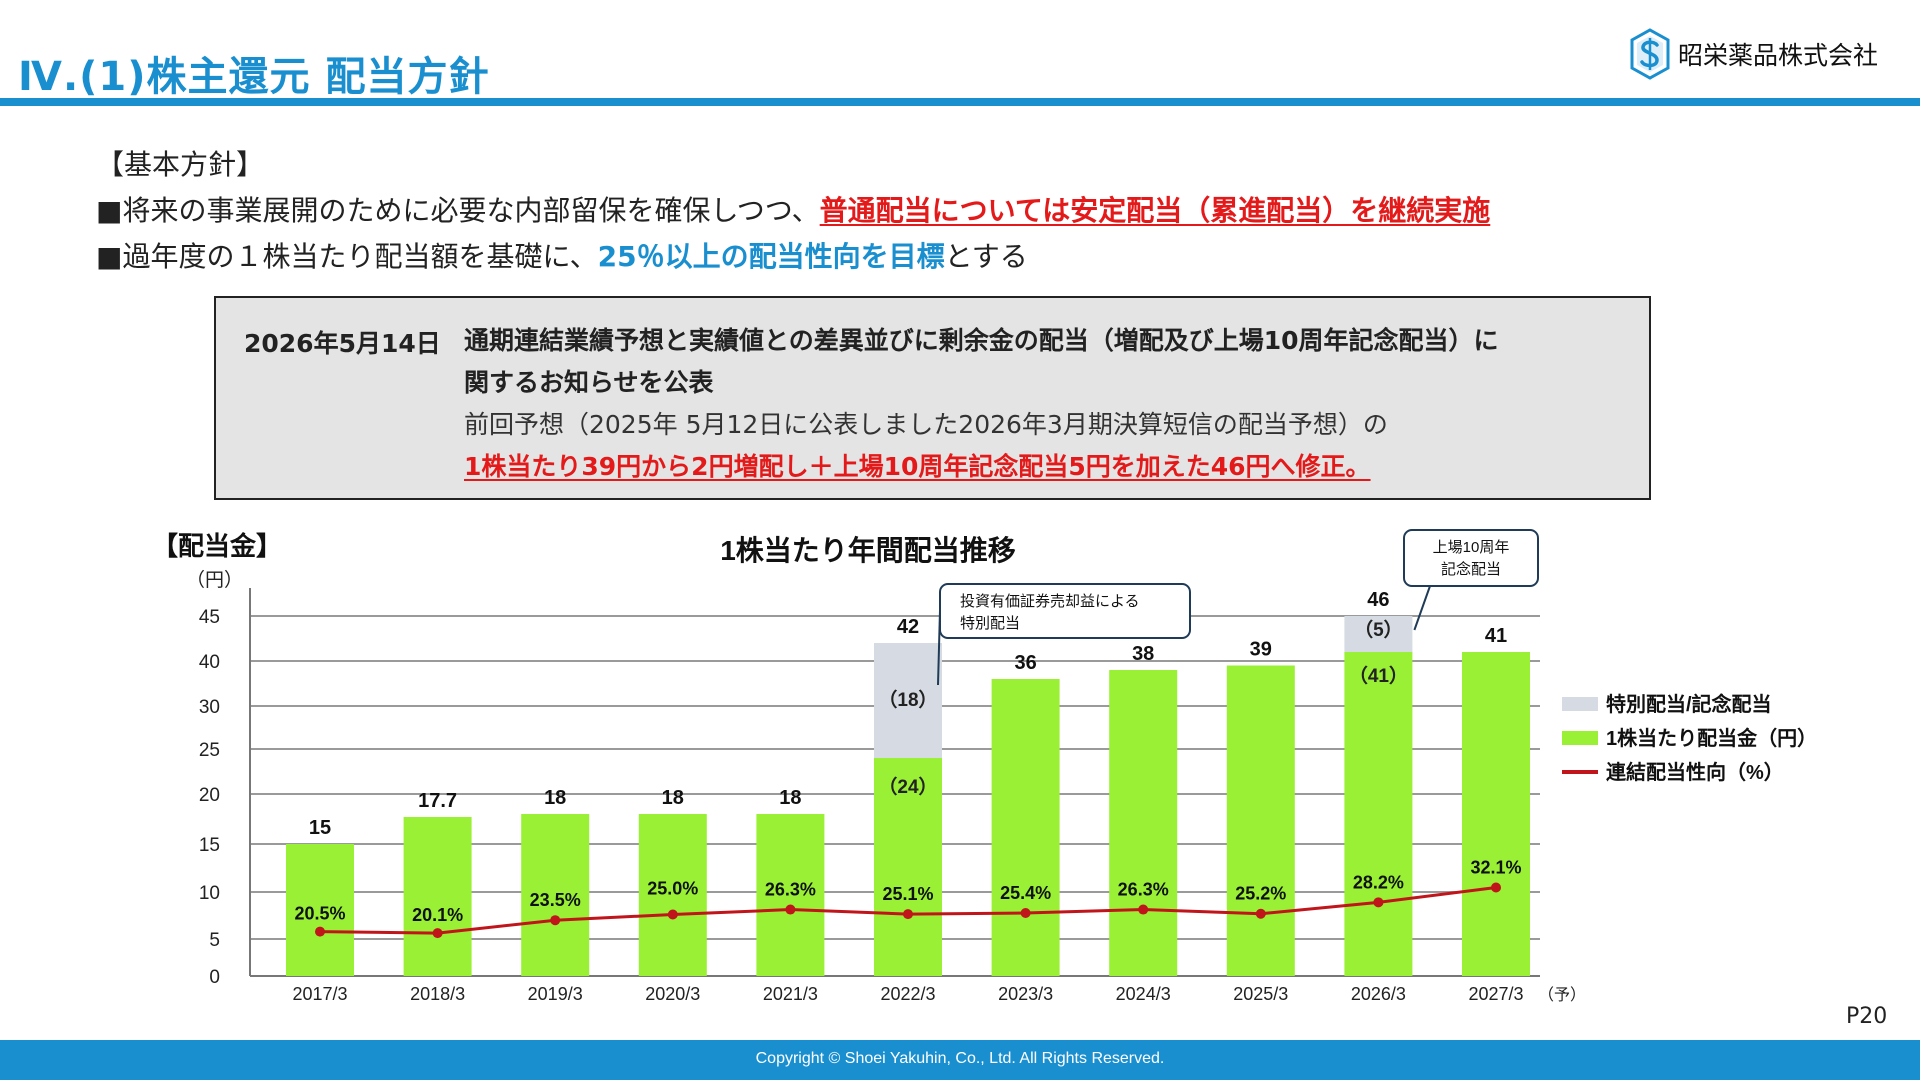  What do you see at coordinates (1378, 882) in the screenshot?
I see `payout-ratio-label: 28.2%` at bounding box center [1378, 882].